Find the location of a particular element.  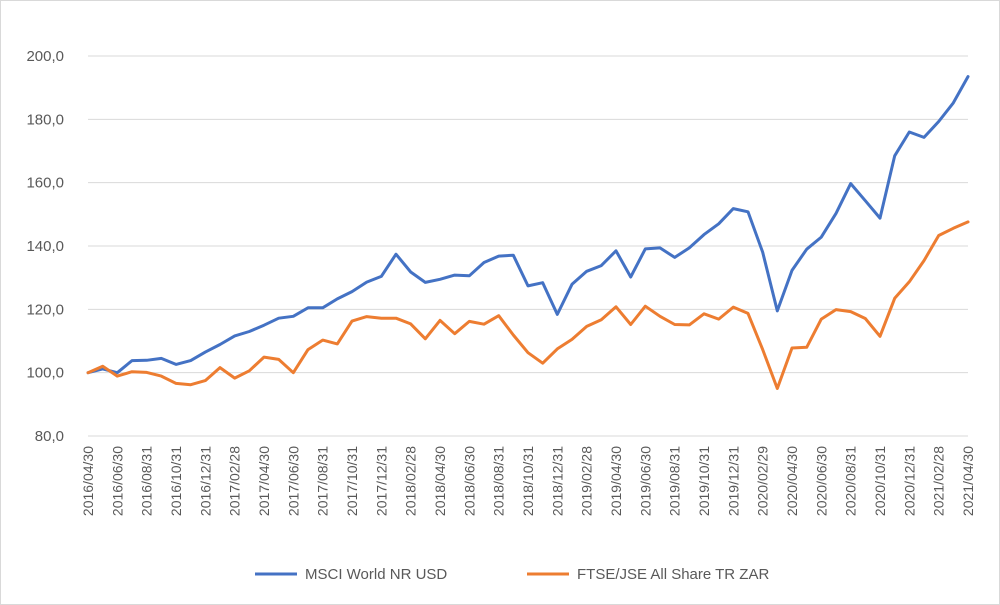

x-tick-label: 2018/10/31 is located at coordinates (528, 481).